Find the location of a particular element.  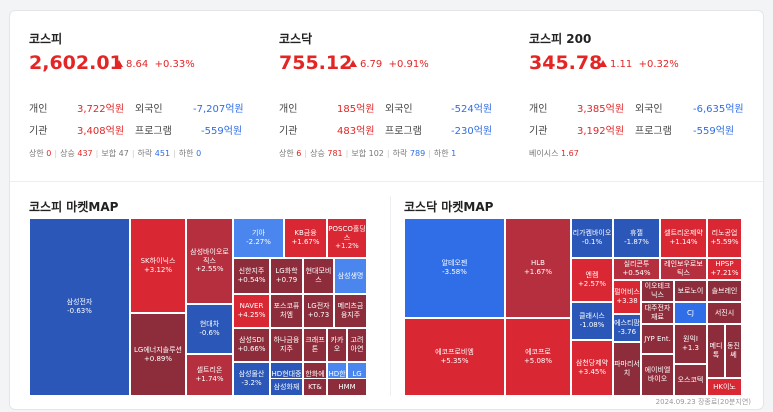

treemap-tile: 리가켐바이오 -0.1% is located at coordinates (592, 238).